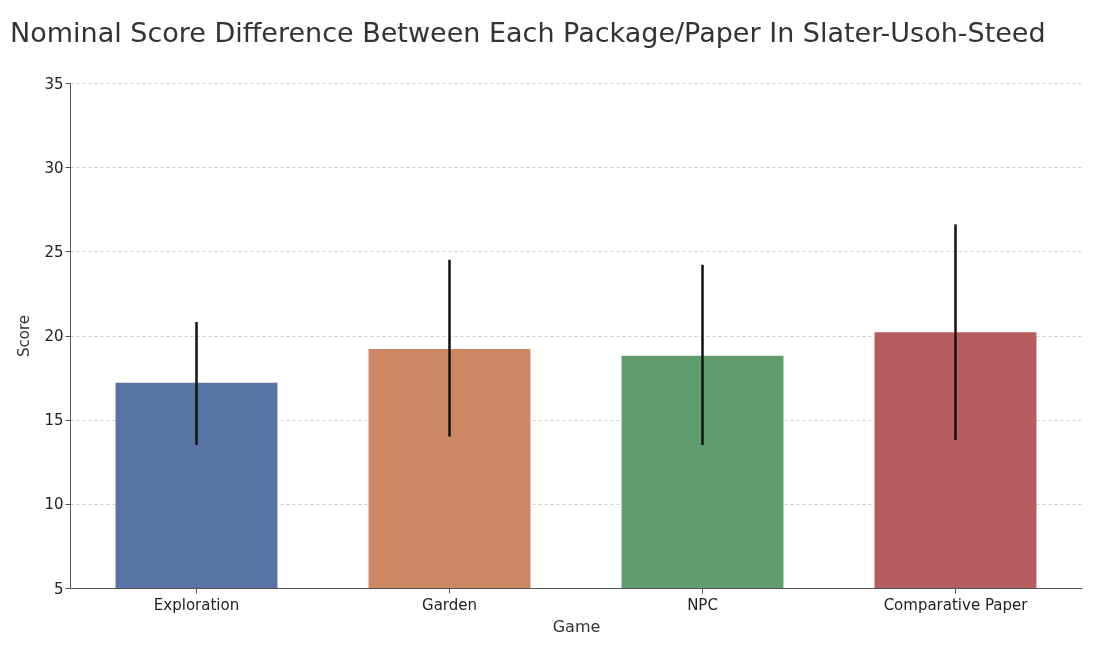  Describe the element at coordinates (54, 336) in the screenshot. I see `y-tick-label: 20` at that location.